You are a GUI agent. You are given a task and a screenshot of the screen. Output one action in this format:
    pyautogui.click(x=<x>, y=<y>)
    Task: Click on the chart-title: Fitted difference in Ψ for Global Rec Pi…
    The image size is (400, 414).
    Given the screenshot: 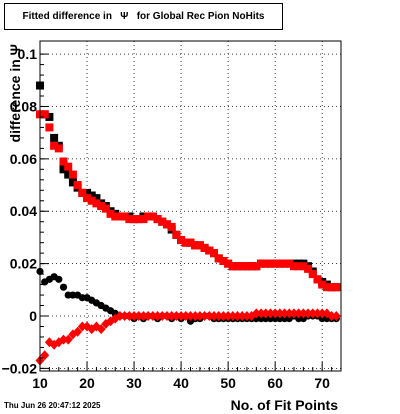 What is the action you would take?
    pyautogui.click(x=143, y=16)
    